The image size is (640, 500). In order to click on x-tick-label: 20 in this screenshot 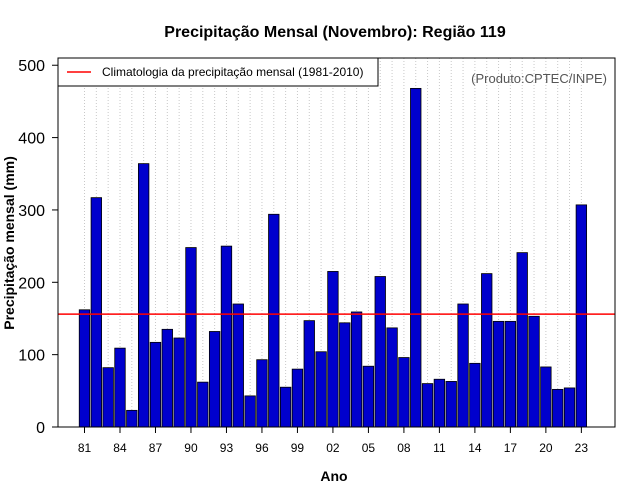, I will do `click(546, 448)`.